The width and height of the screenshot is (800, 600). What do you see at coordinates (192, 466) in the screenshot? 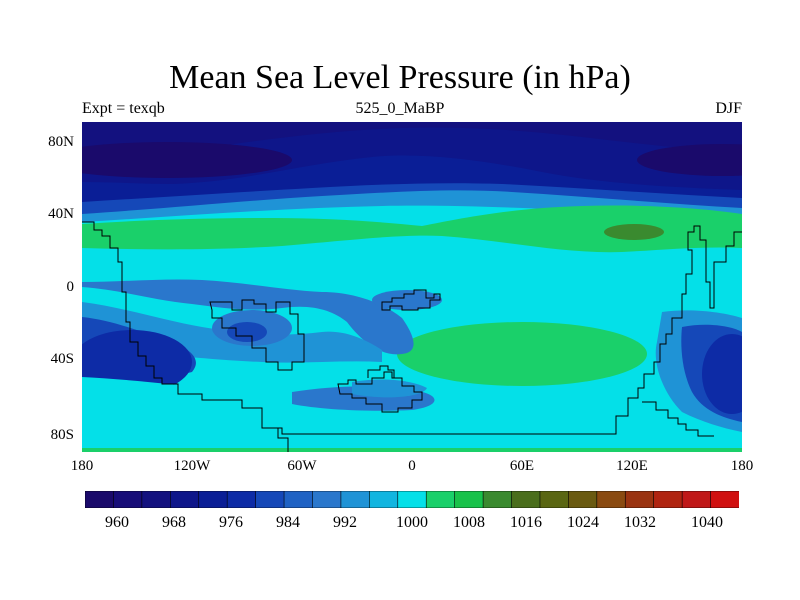
I see `lon-label-120w: 120W` at bounding box center [192, 466].